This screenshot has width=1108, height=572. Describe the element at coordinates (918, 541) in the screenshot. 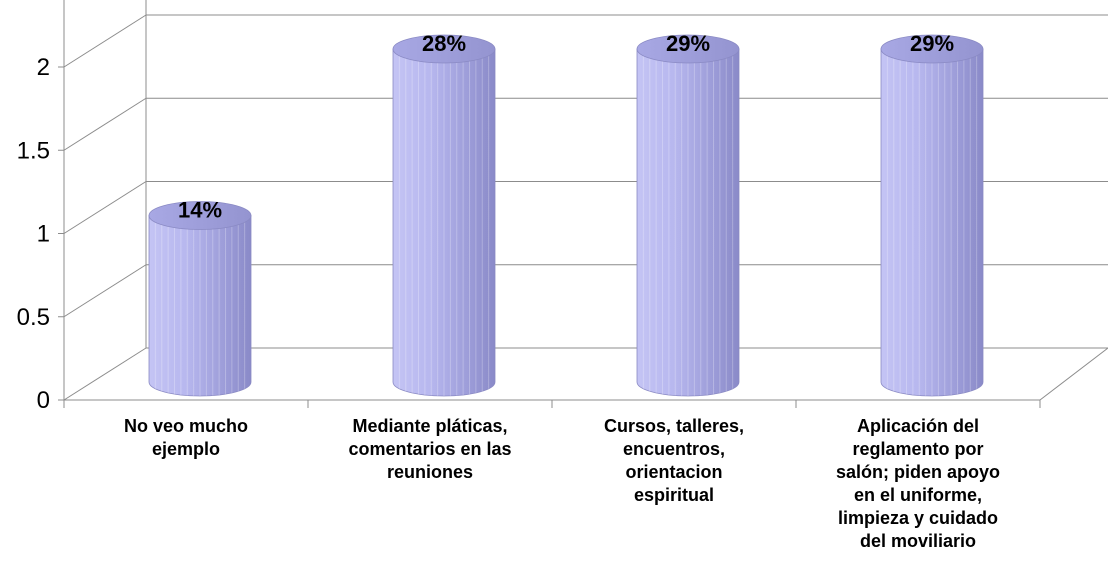

I see `x-category-label-line: del moviliario` at that location.